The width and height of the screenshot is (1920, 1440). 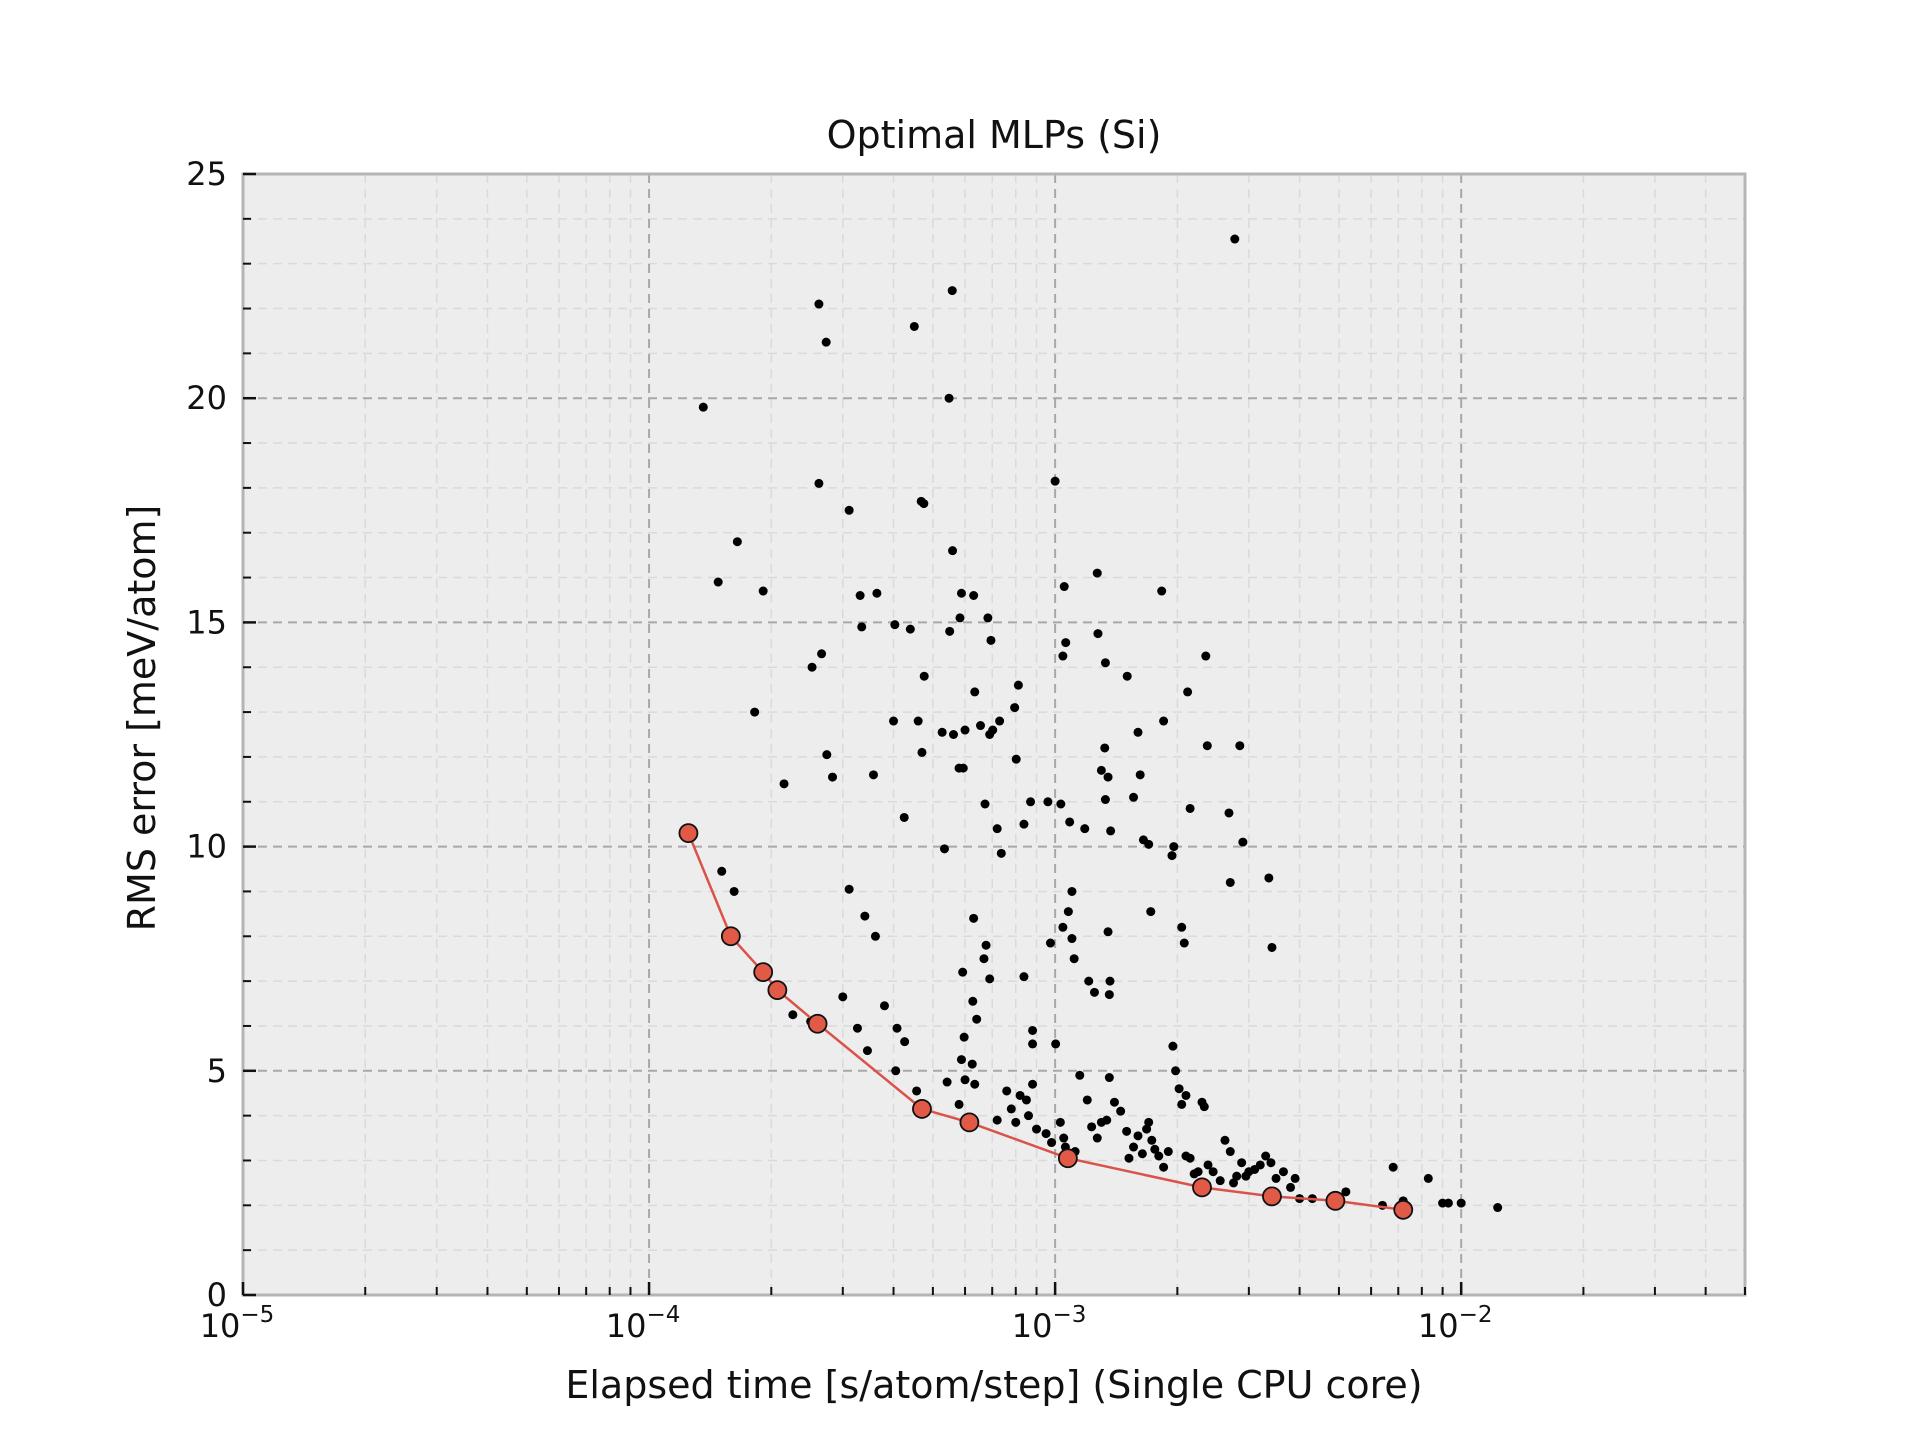 I want to click on x-tick-label: 10⁻⁴, so click(x=643, y=1323).